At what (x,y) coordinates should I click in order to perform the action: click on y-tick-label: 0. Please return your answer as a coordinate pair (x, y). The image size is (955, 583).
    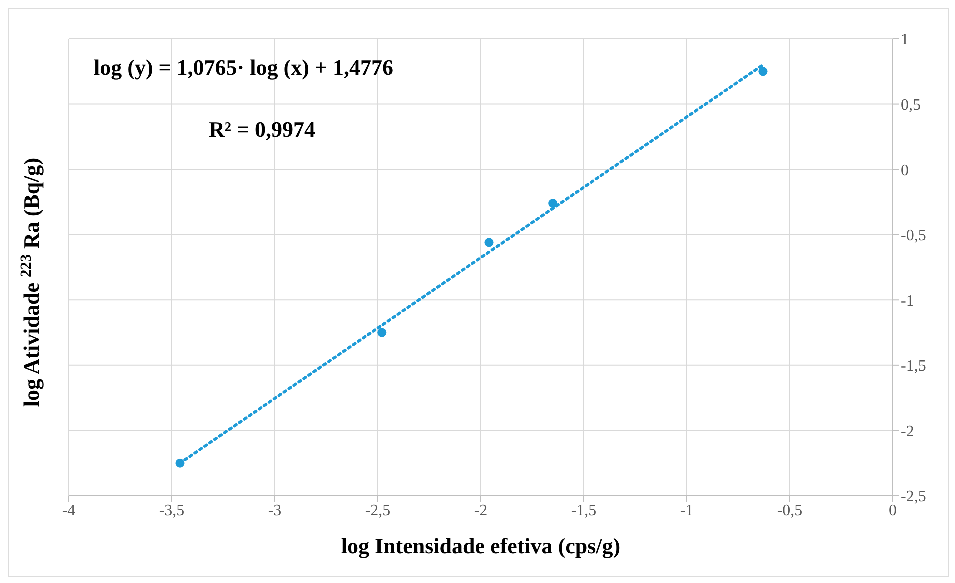
    Looking at the image, I should click on (905, 171).